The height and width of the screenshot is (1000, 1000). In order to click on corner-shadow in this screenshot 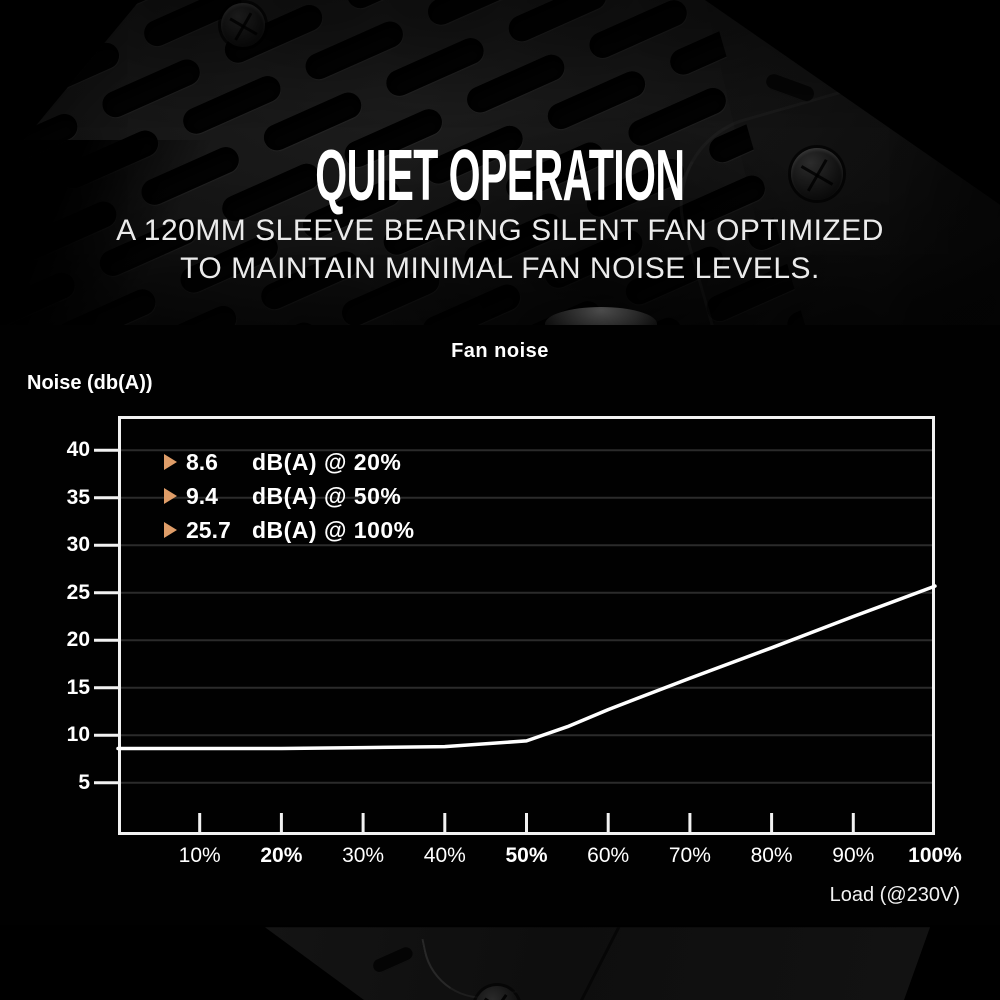, I will do `click(120, 232)`.